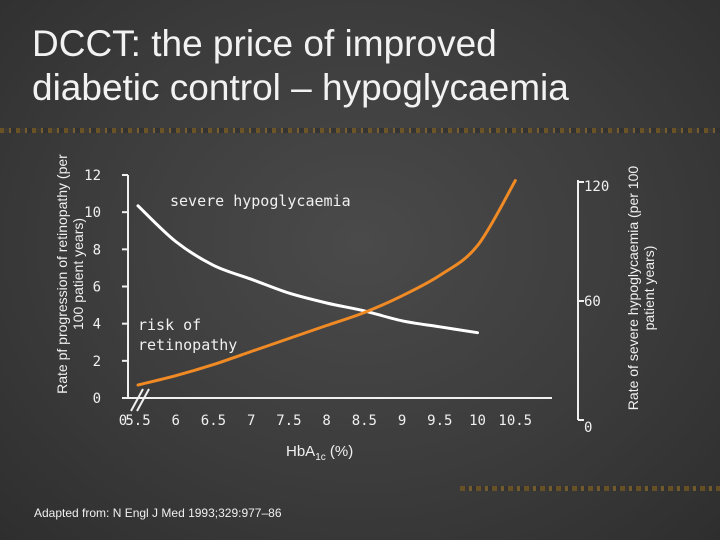 The image size is (720, 540). Describe the element at coordinates (301, 451) in the screenshot. I see `x-axis-label-main: HbA` at that location.